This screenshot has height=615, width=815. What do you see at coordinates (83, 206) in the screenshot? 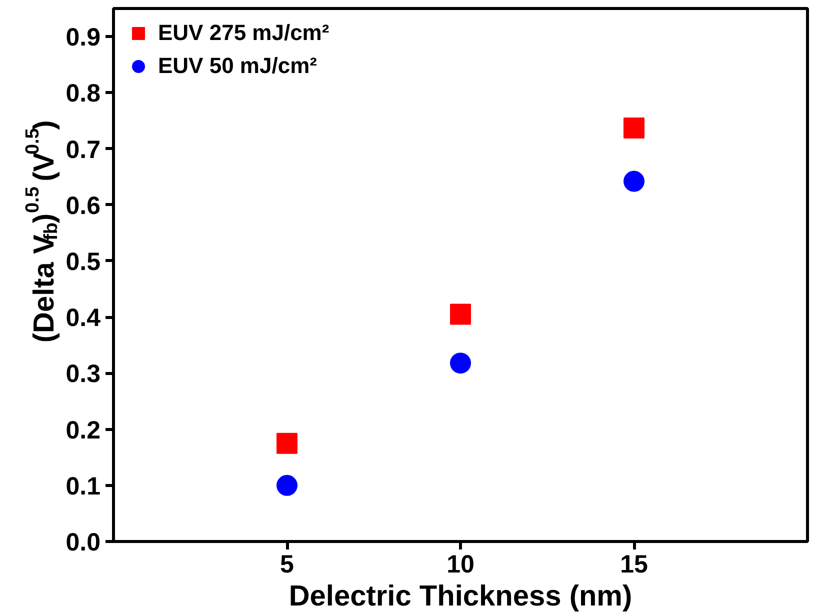
I see `y-tick-label: 0.6` at bounding box center [83, 206].